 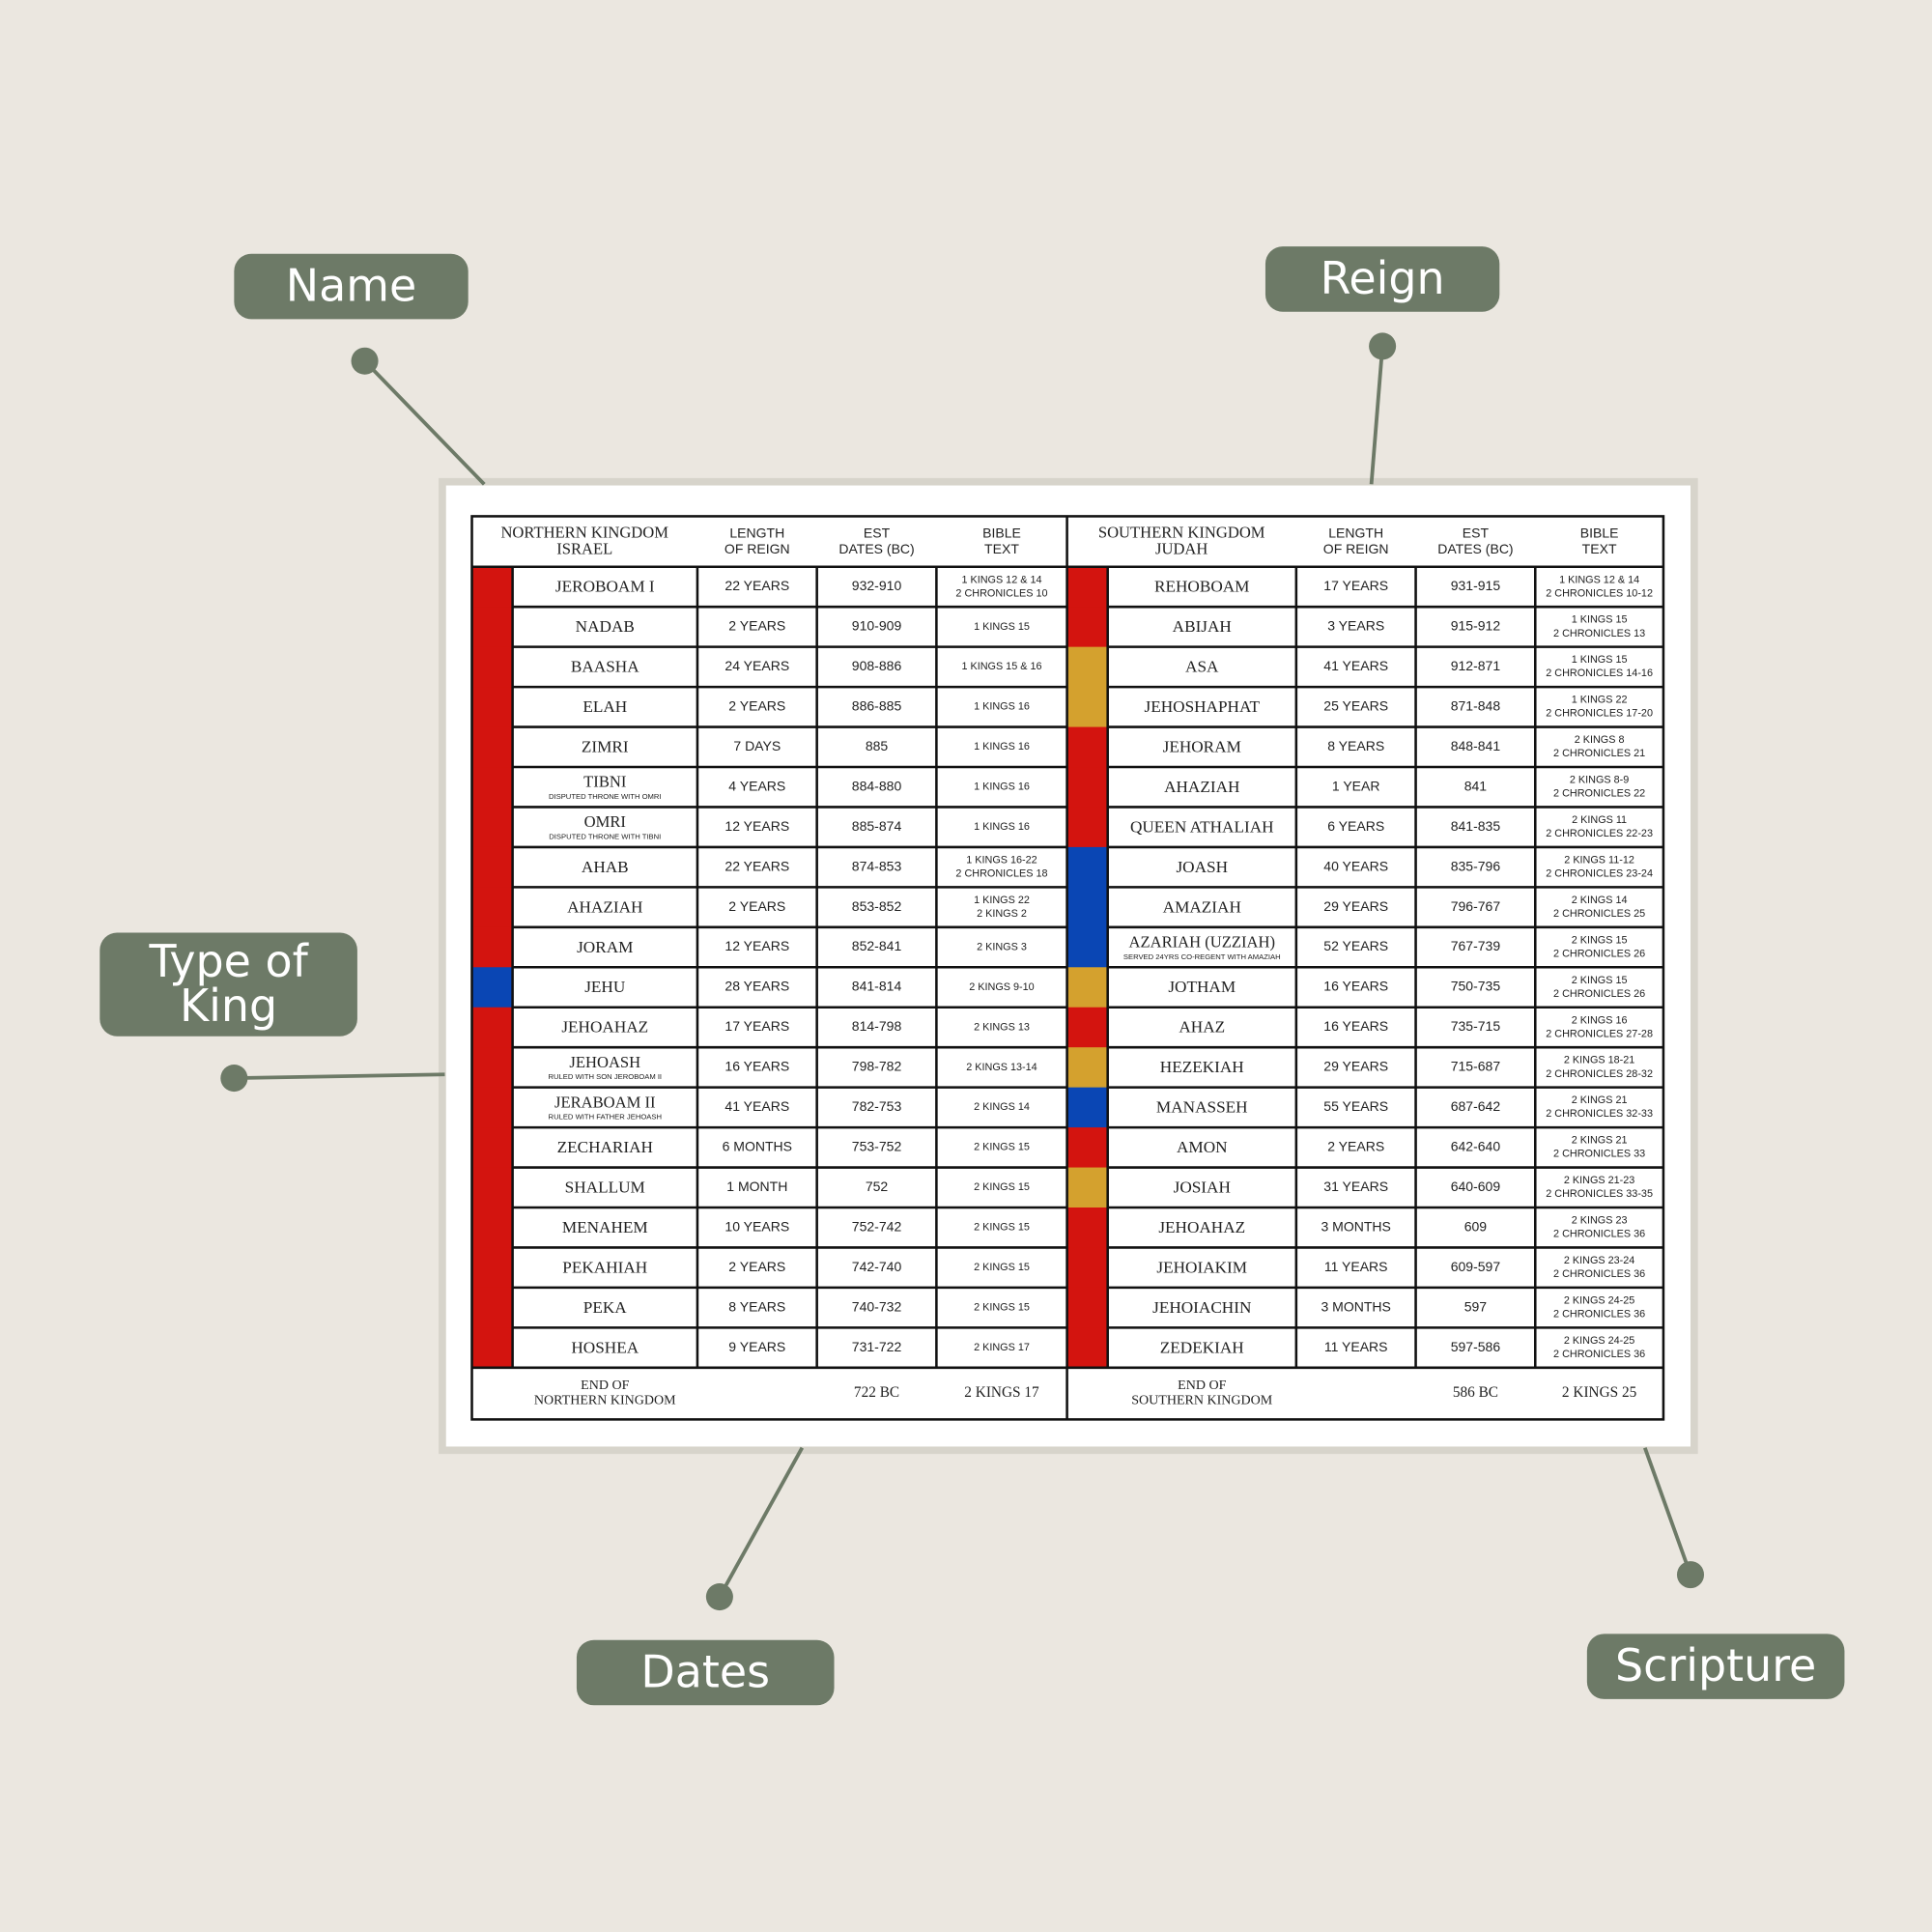 I want to click on bible-text: 2 CHRONICLES 27-28, so click(x=1599, y=1033).